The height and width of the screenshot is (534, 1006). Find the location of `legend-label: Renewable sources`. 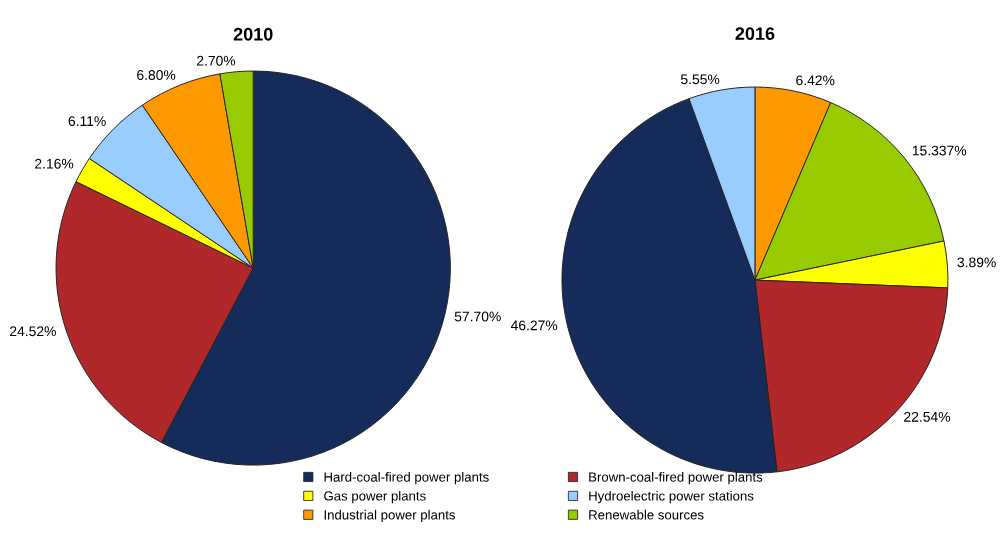

legend-label: Renewable sources is located at coordinates (646, 514).